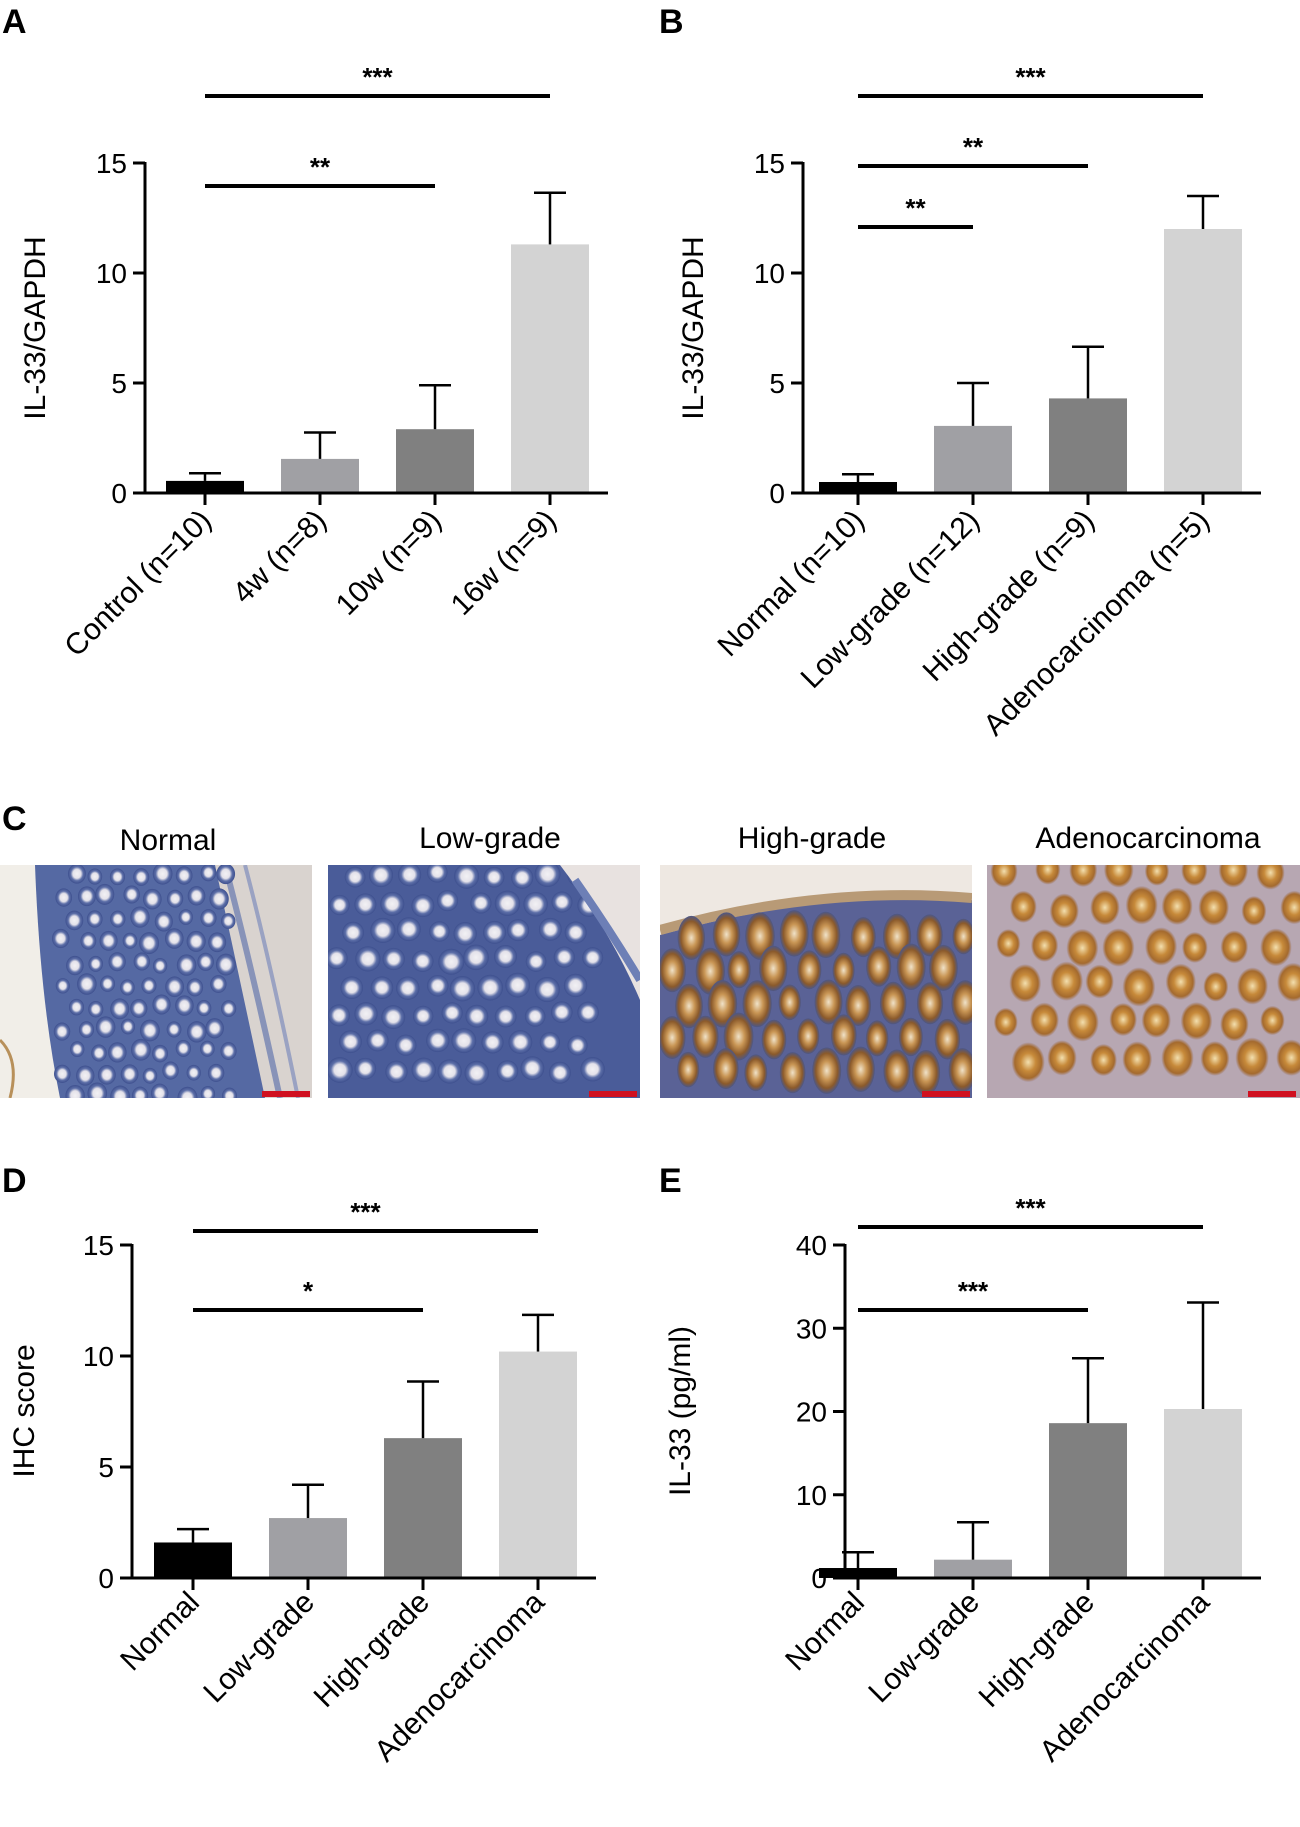 This screenshot has width=1300, height=1827. Describe the element at coordinates (138, 584) in the screenshot. I see `category-label: Control (n=10)` at that location.